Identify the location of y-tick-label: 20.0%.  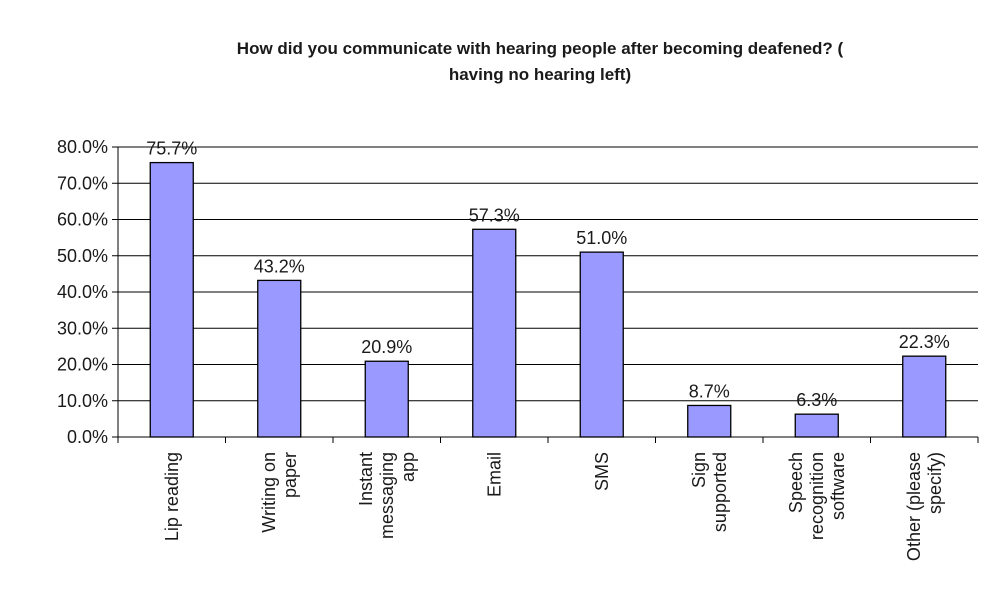
(82, 365).